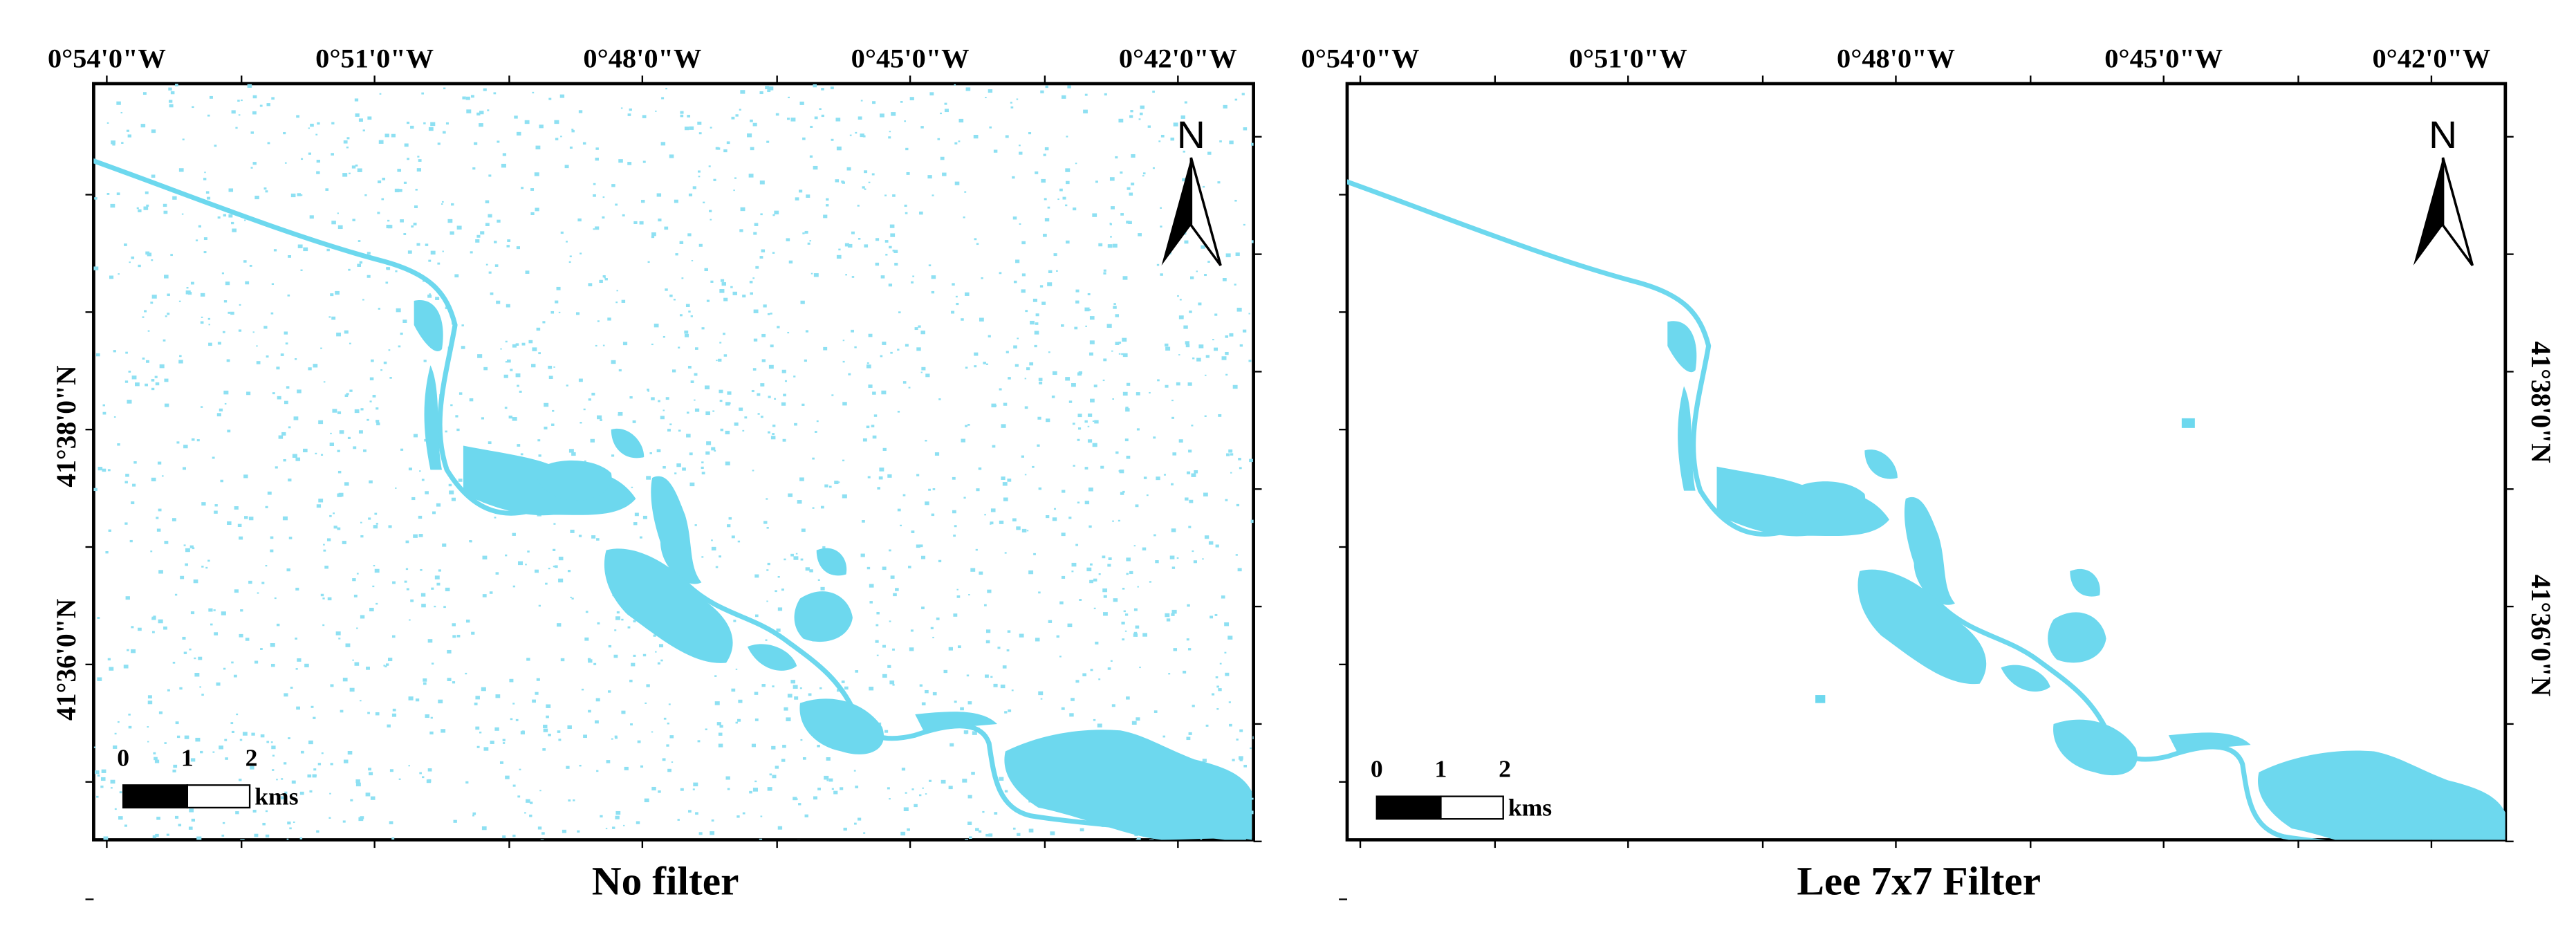  Describe the element at coordinates (251, 758) in the screenshot. I see `scale-label: 2` at that location.